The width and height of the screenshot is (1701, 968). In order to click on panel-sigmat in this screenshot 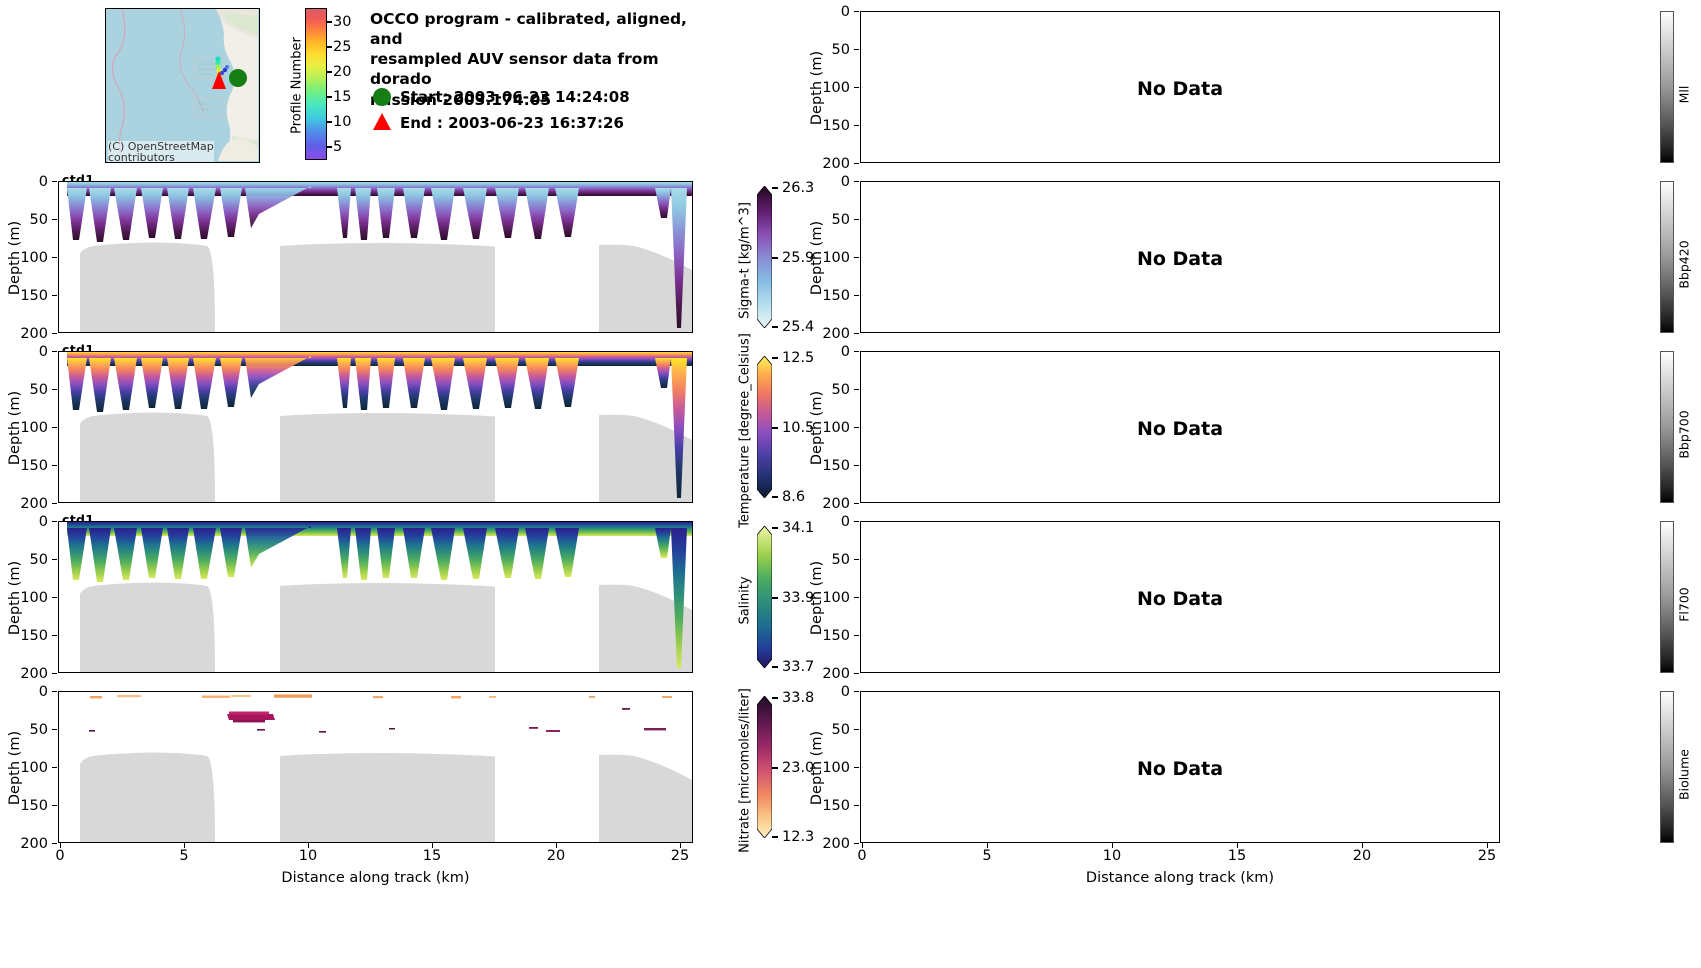, I will do `click(375, 257)`.